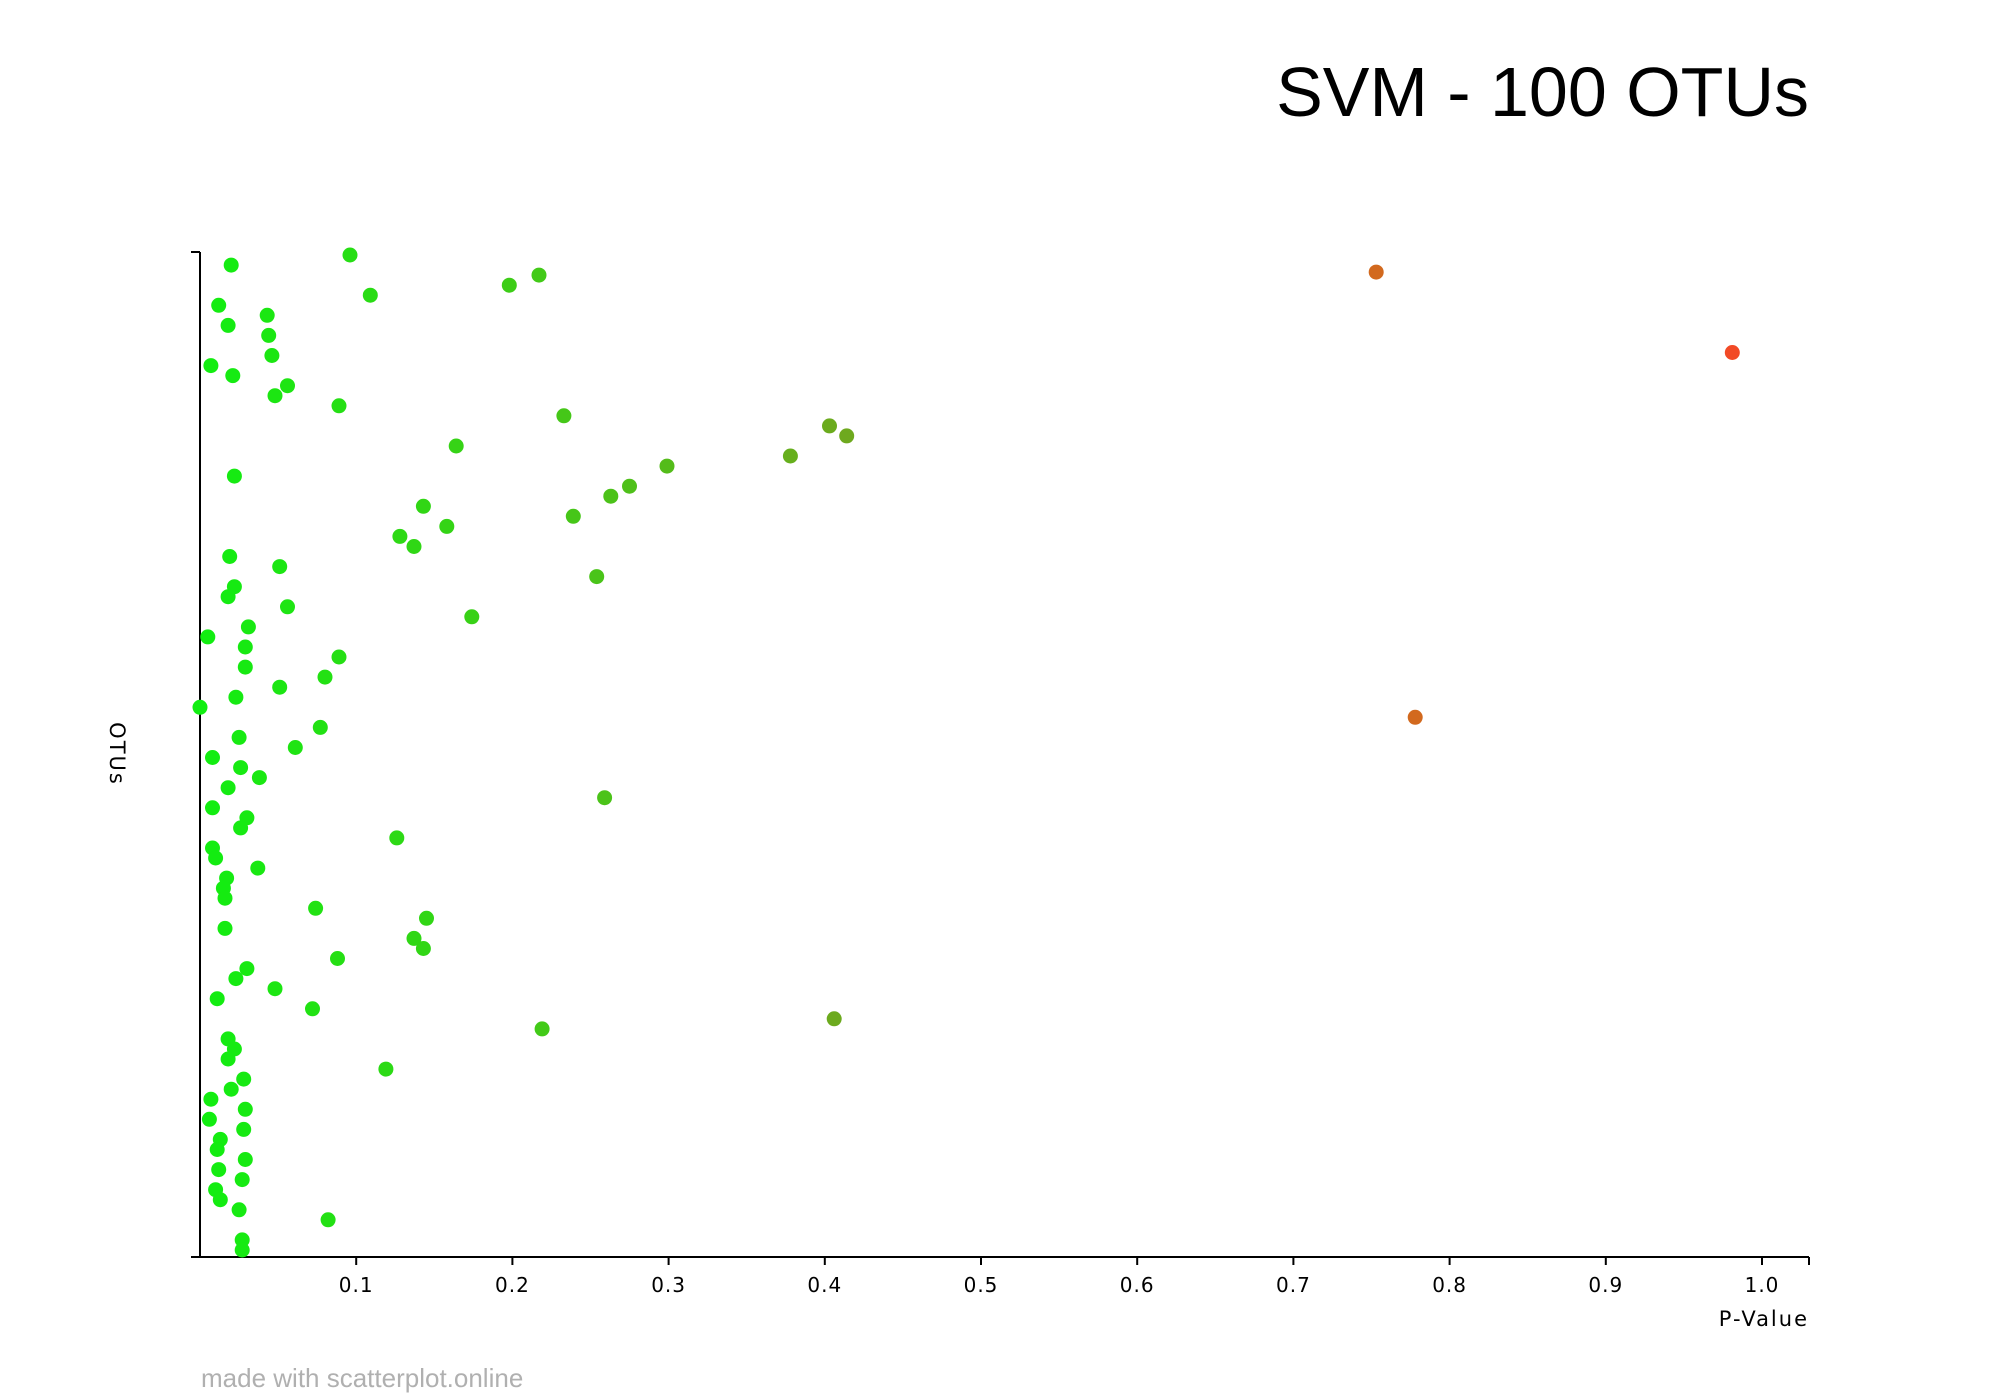 This screenshot has height=1400, width=2000. What do you see at coordinates (1764, 1319) in the screenshot?
I see `x-axis-label: P-Value` at bounding box center [1764, 1319].